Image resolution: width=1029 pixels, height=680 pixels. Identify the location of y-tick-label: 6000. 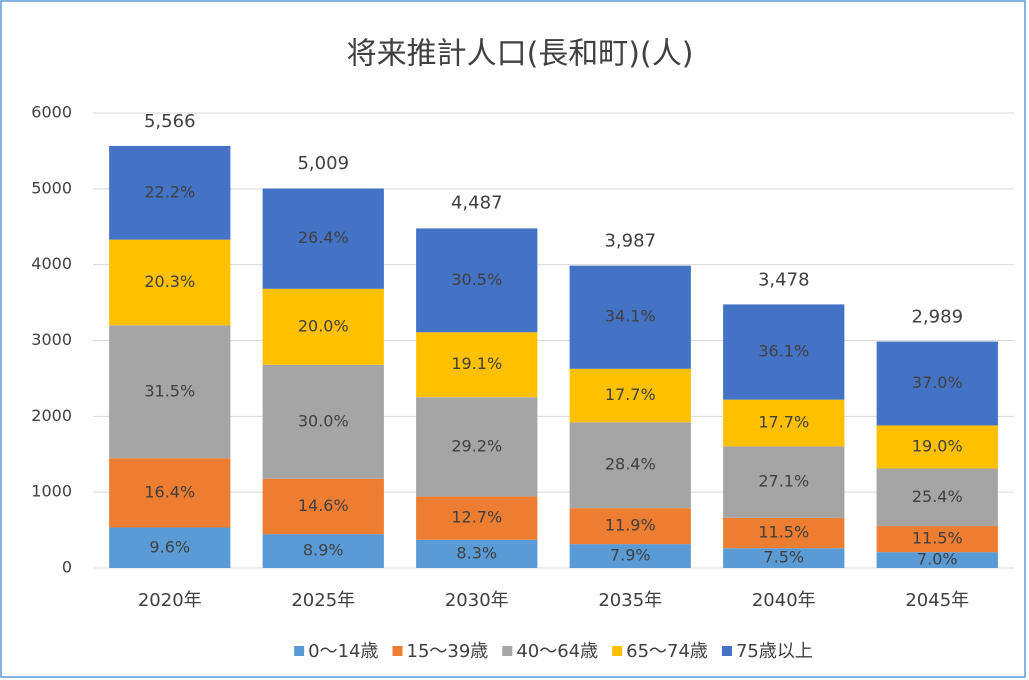
(51, 112).